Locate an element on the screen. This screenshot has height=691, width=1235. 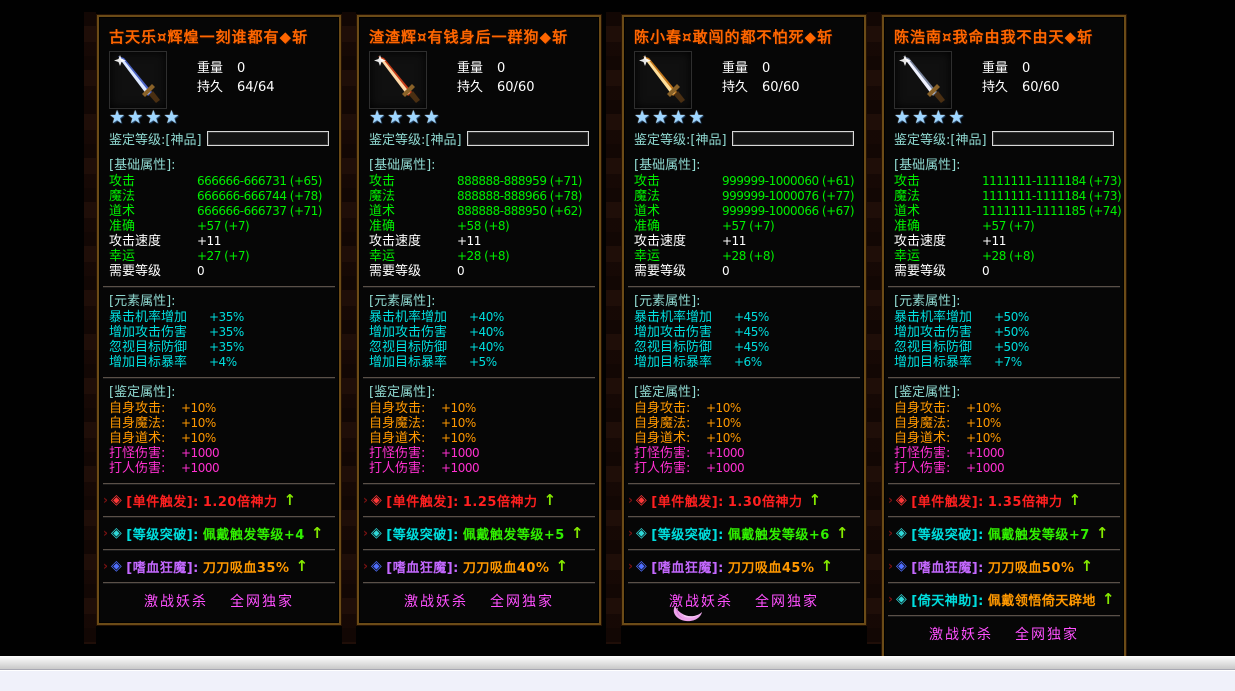
grade-progress-bar is located at coordinates (1052, 138).